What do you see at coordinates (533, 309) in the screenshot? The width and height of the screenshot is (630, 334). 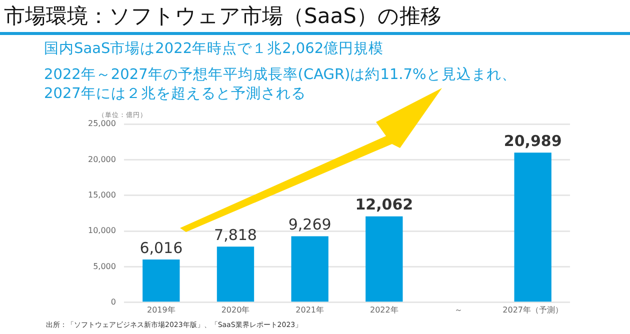 I see `x-tick-label: 2027年（予測）` at bounding box center [533, 309].